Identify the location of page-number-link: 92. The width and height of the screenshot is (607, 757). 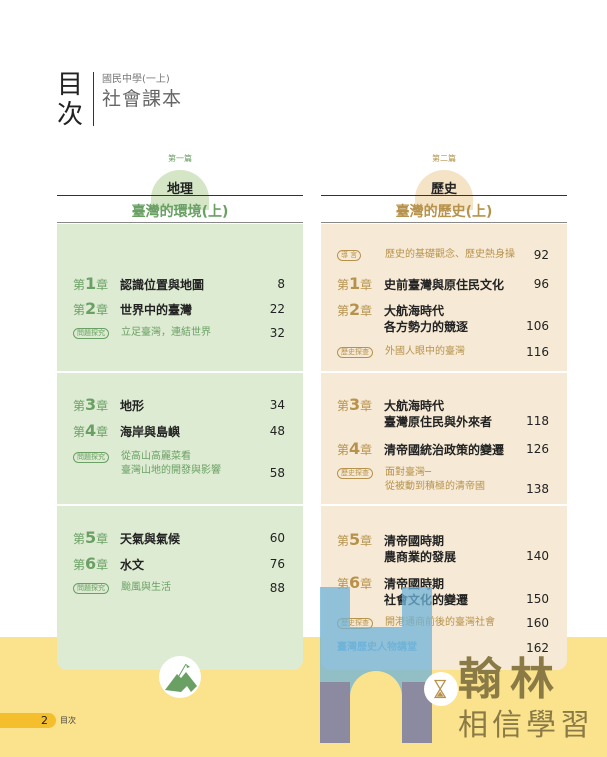
(541, 255).